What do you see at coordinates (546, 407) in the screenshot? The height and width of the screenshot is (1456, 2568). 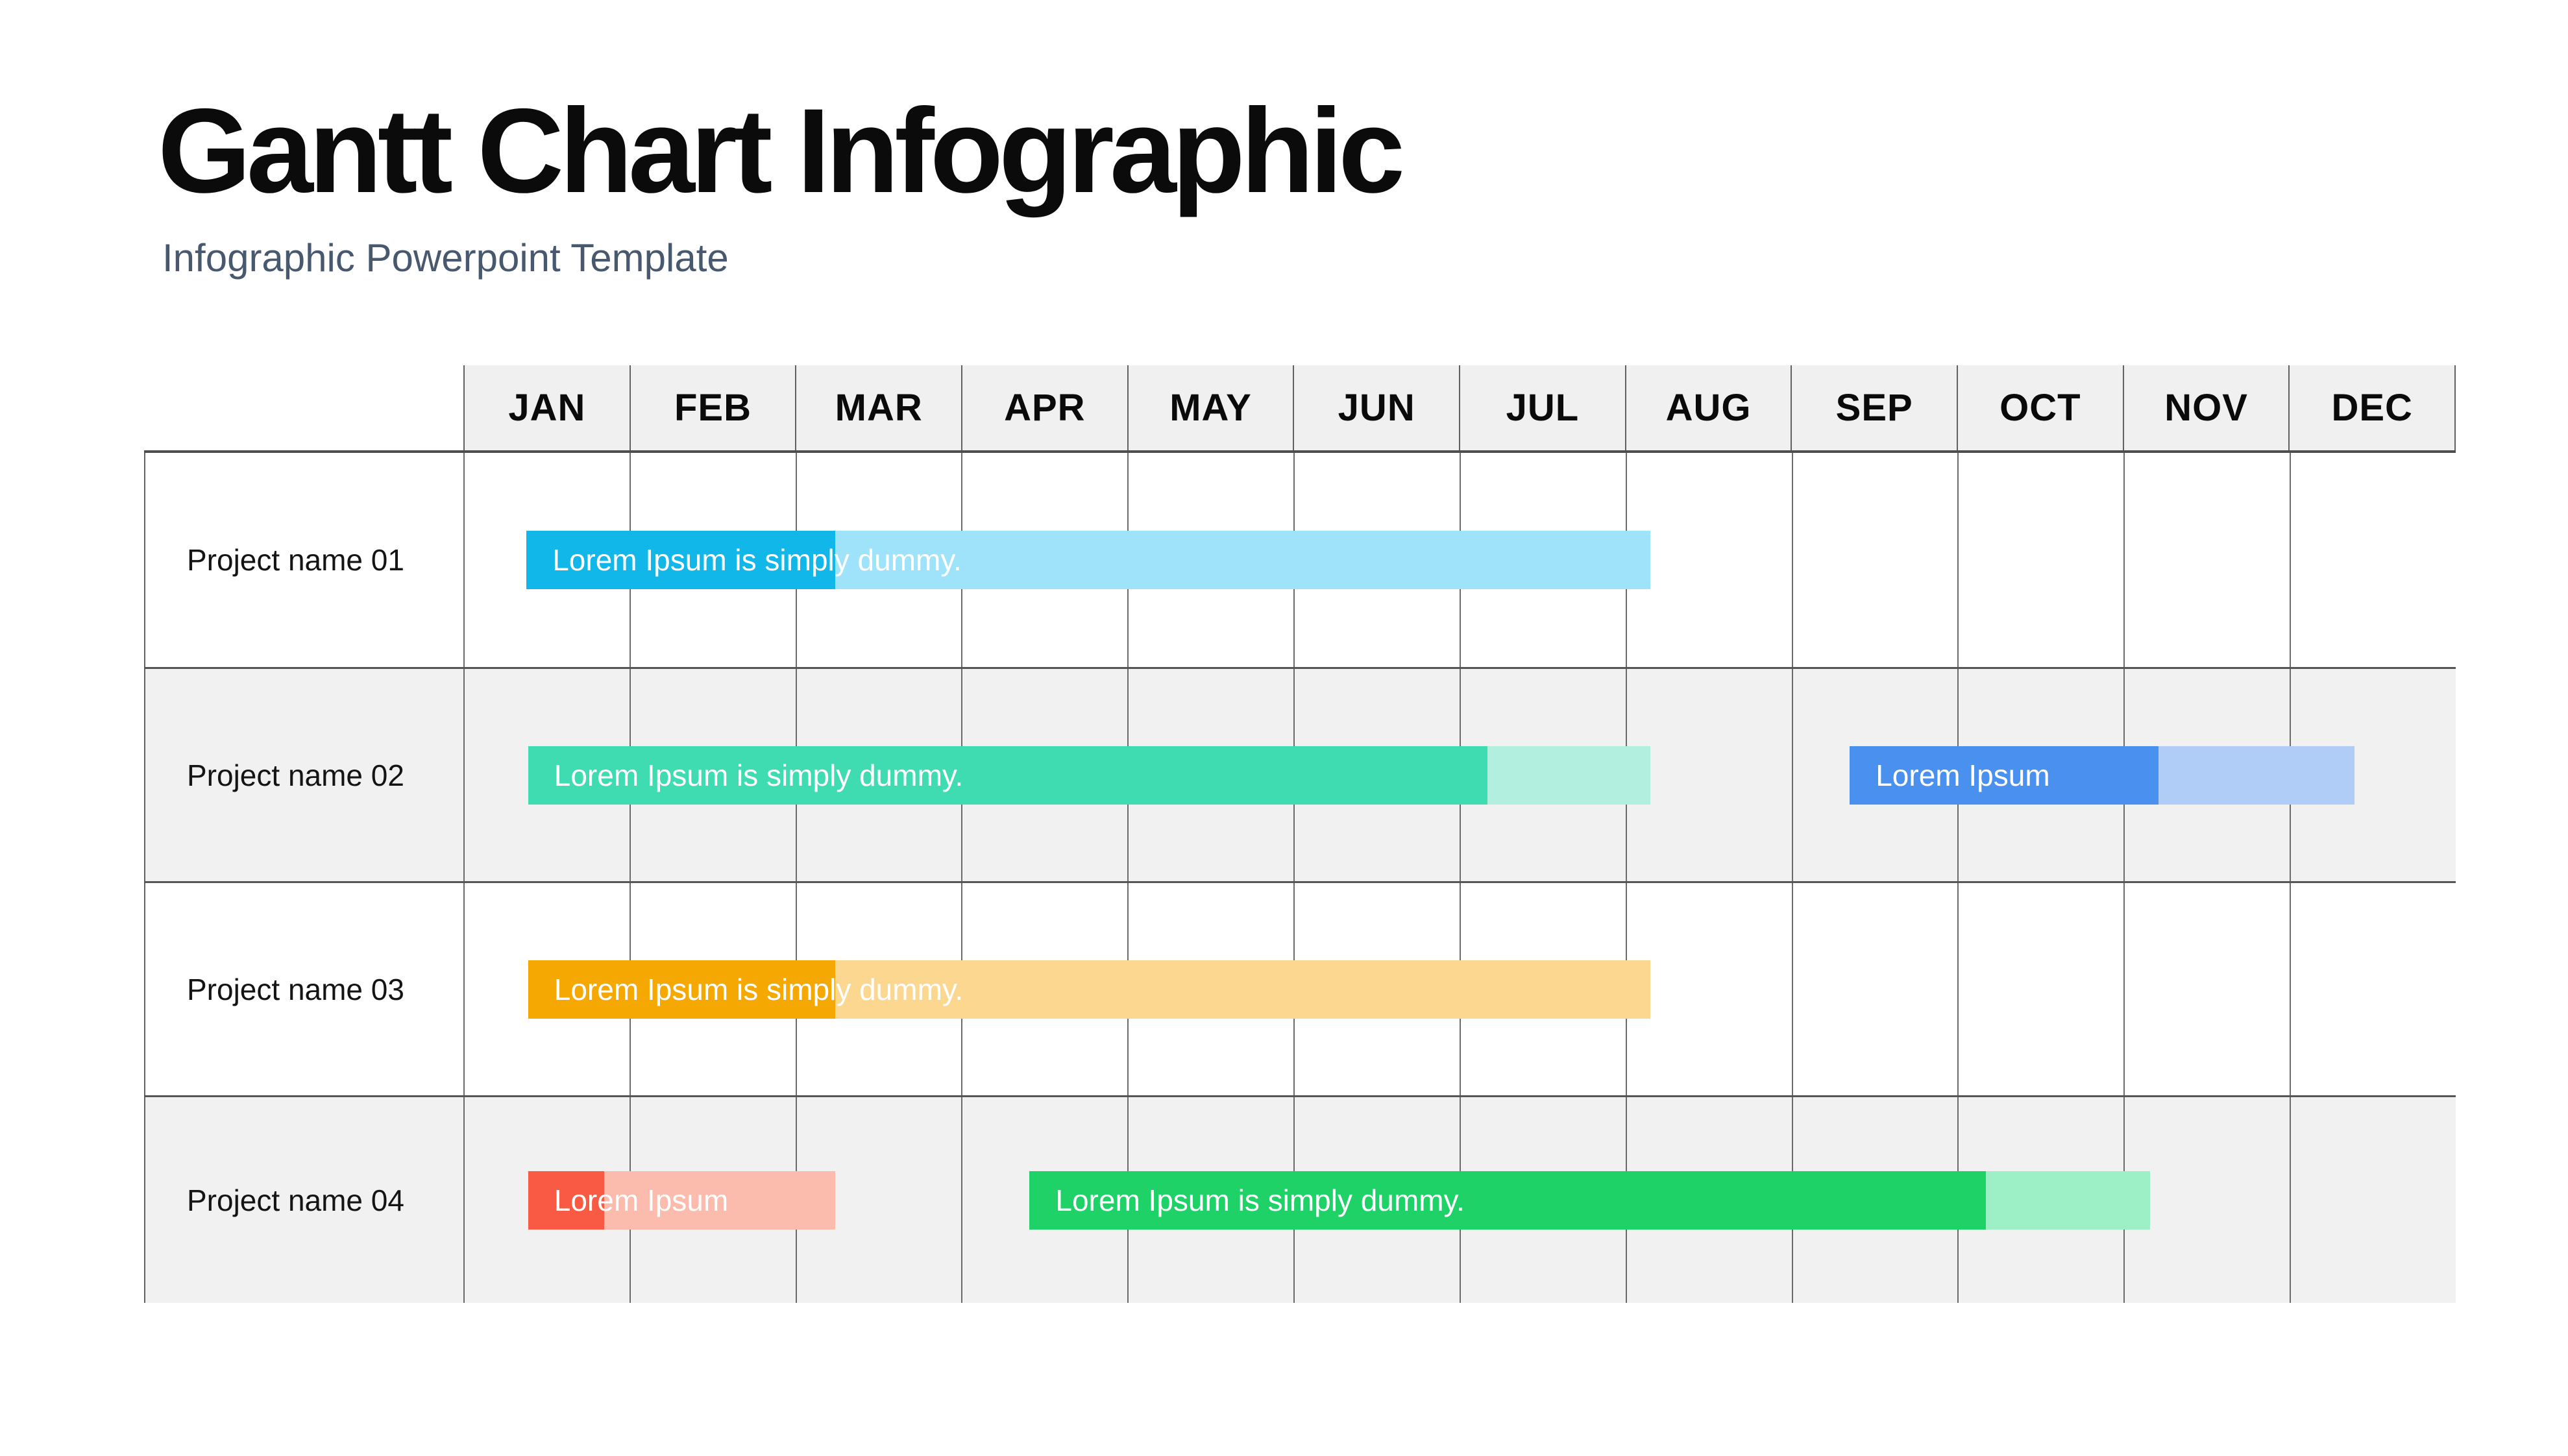 I see `month-cell: JAN` at bounding box center [546, 407].